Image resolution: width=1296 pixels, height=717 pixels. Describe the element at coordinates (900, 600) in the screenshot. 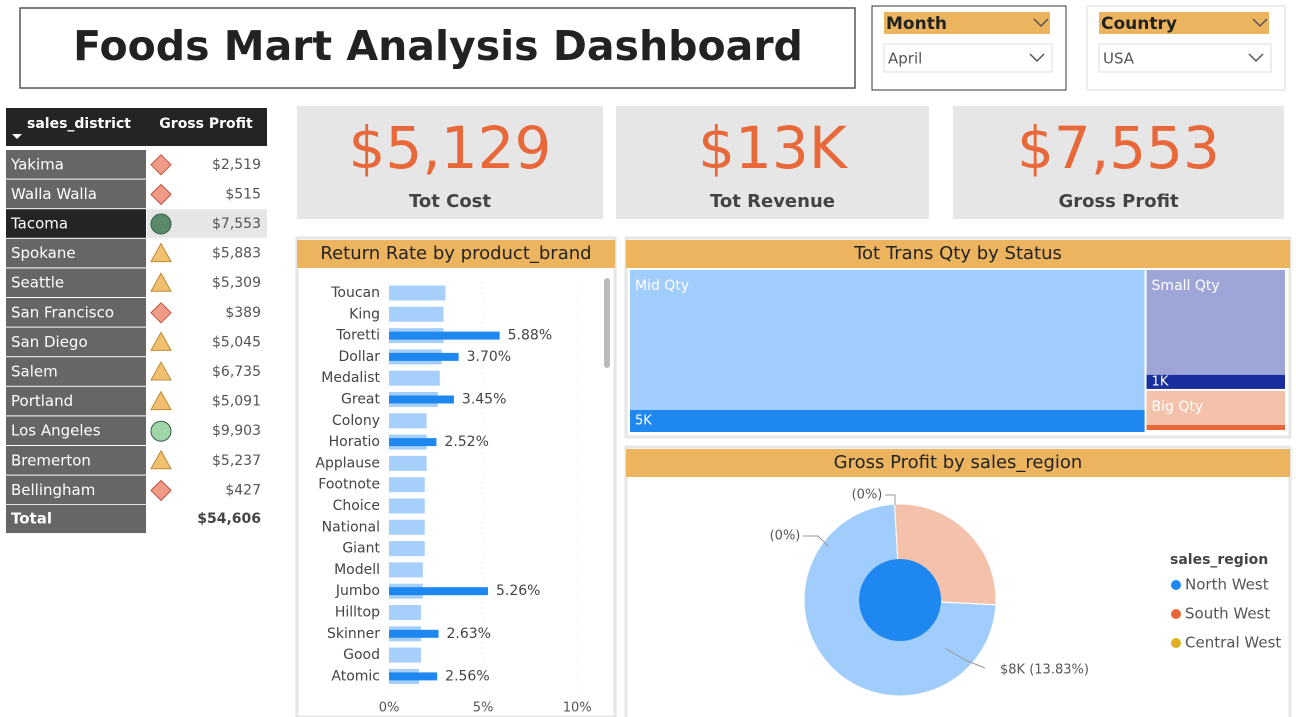

I see `inner-ring` at that location.